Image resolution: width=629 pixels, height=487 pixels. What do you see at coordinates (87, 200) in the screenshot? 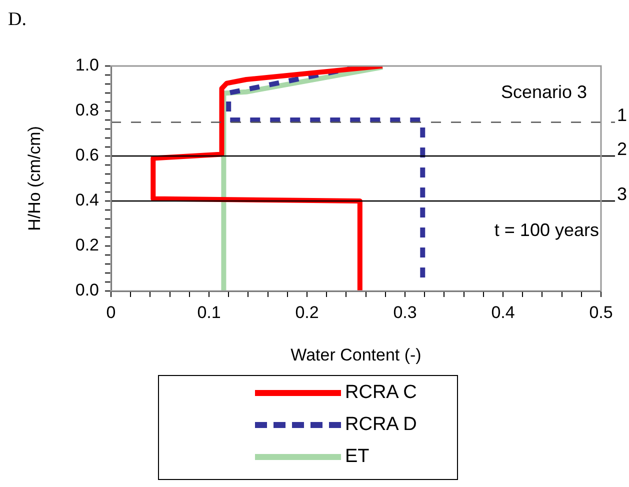
I see `y-tick-label: 0.4` at bounding box center [87, 200].